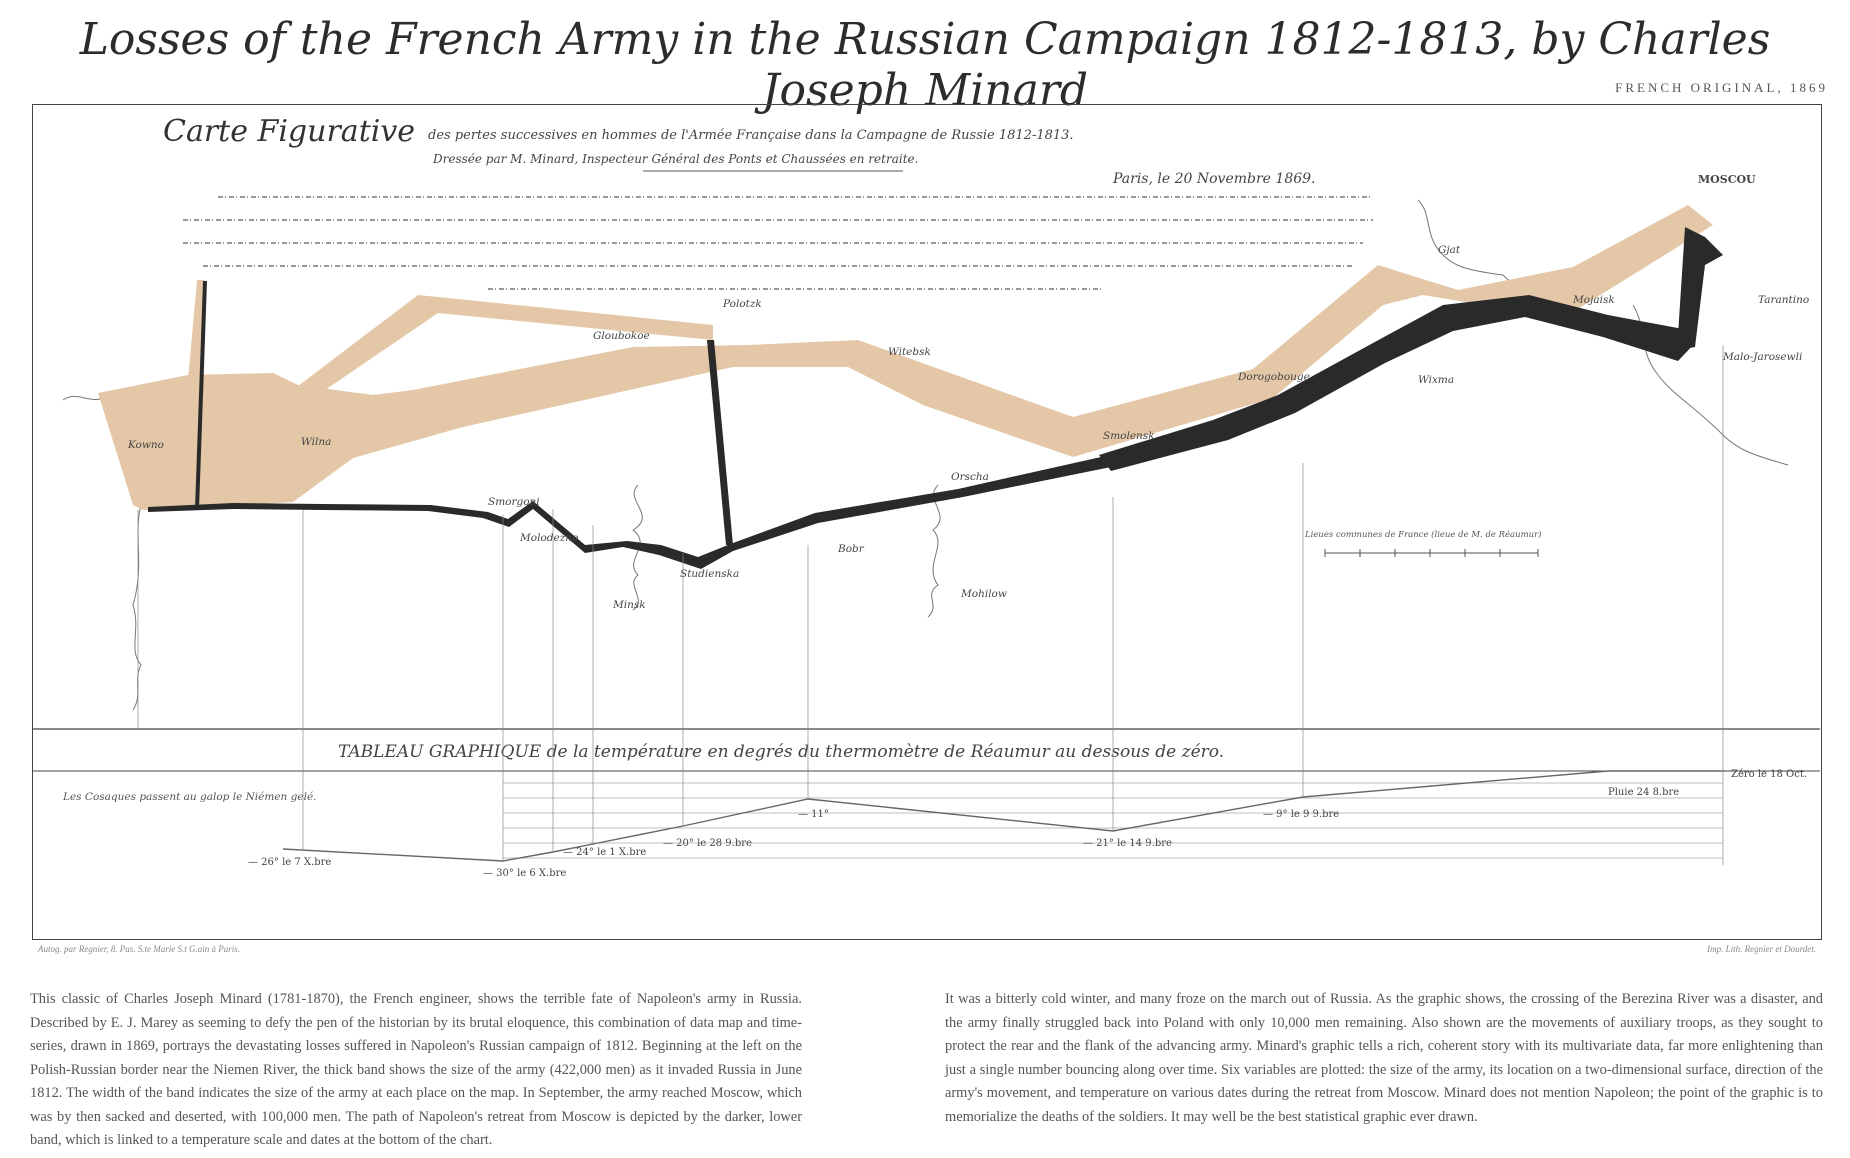 This screenshot has height=1158, width=1850. I want to click on footer-right: Imp. Lith. Regnier et Dourdet., so click(1761, 949).